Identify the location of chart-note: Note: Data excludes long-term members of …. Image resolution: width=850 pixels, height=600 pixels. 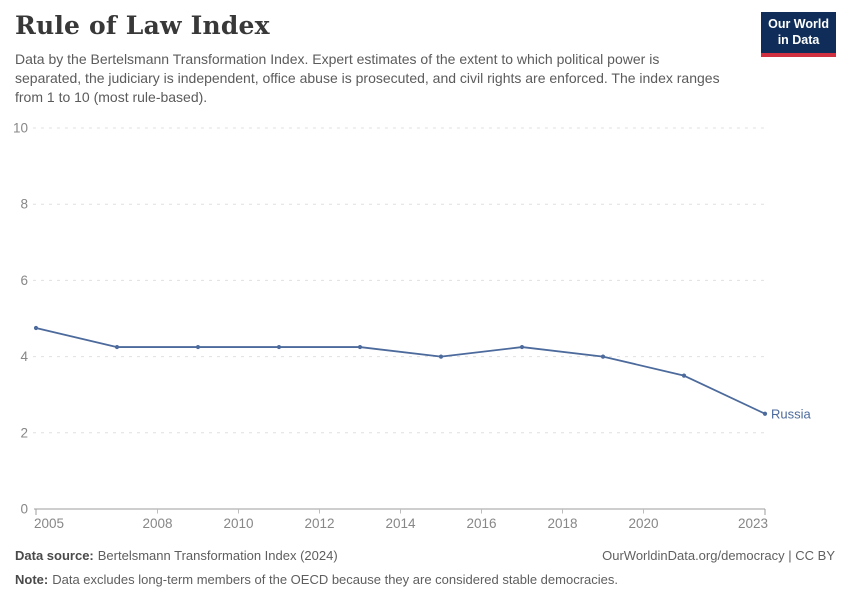
(425, 580).